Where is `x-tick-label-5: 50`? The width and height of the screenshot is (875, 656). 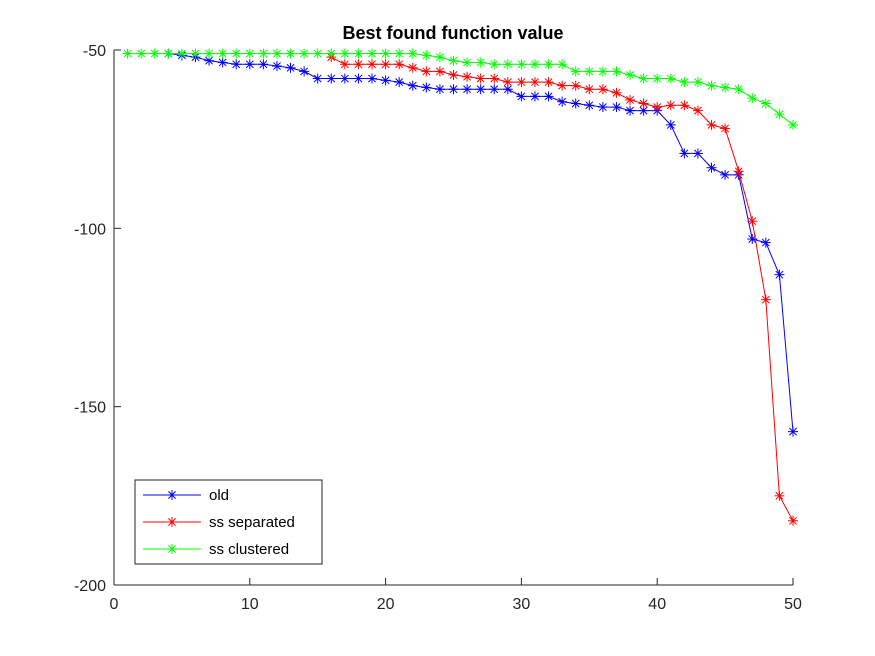 x-tick-label-5: 50 is located at coordinates (793, 604).